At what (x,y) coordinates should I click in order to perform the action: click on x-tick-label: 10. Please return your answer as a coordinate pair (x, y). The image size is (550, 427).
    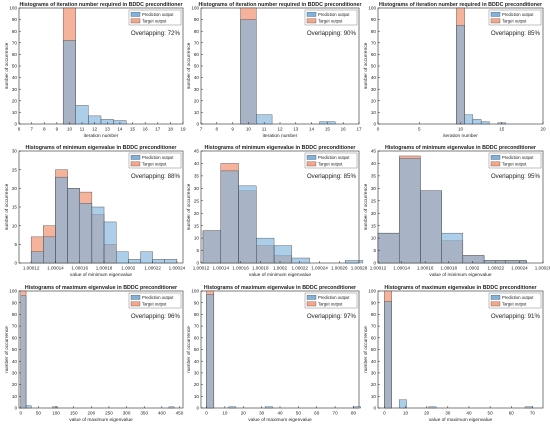
    Looking at the image, I should click on (249, 129).